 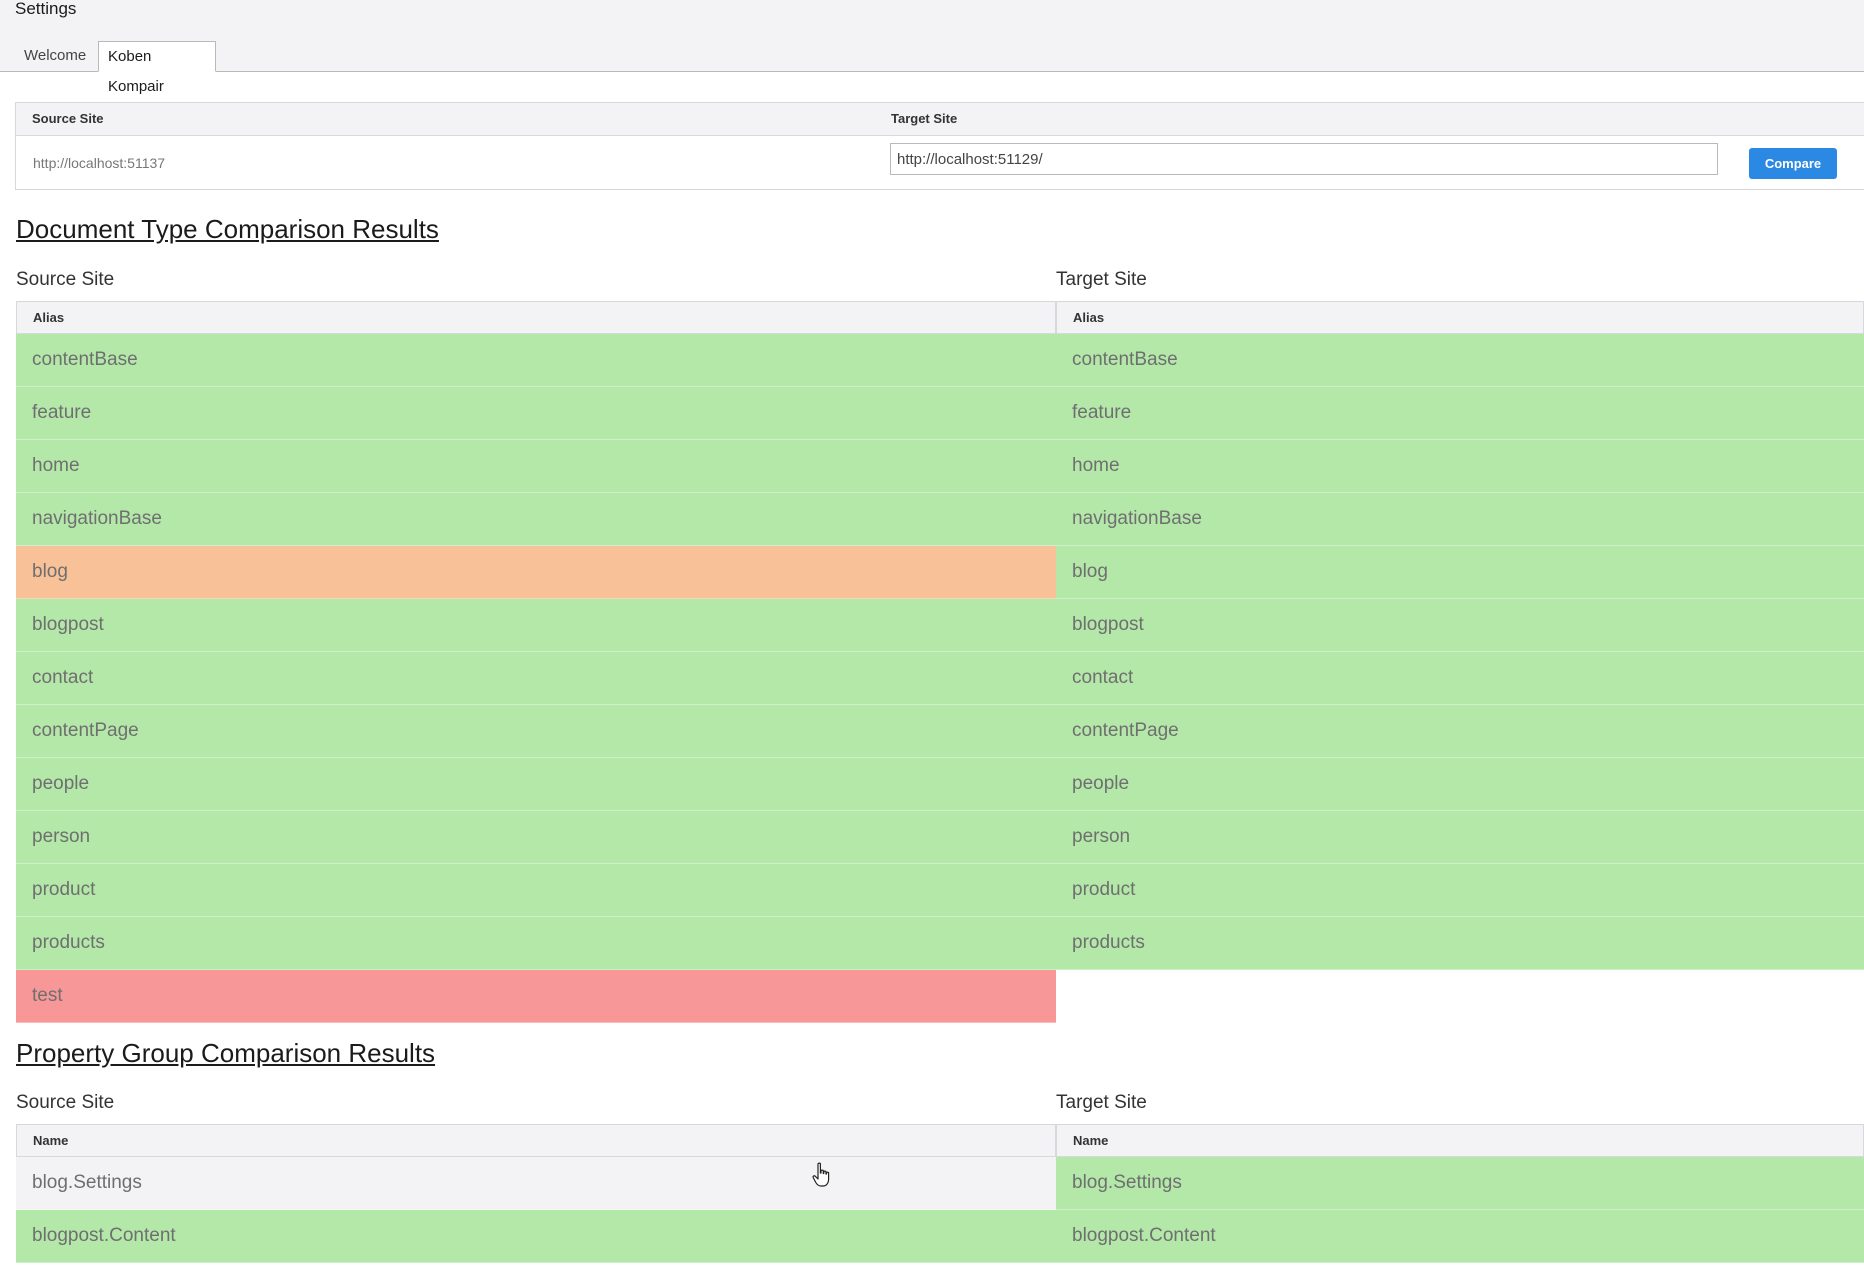 I want to click on doc-type-target-row: feature, so click(x=1460, y=413).